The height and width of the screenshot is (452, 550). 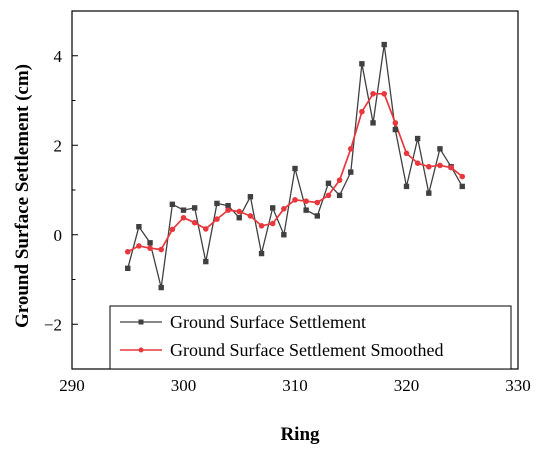 I want to click on y-tick-label: −2, so click(x=53, y=324).